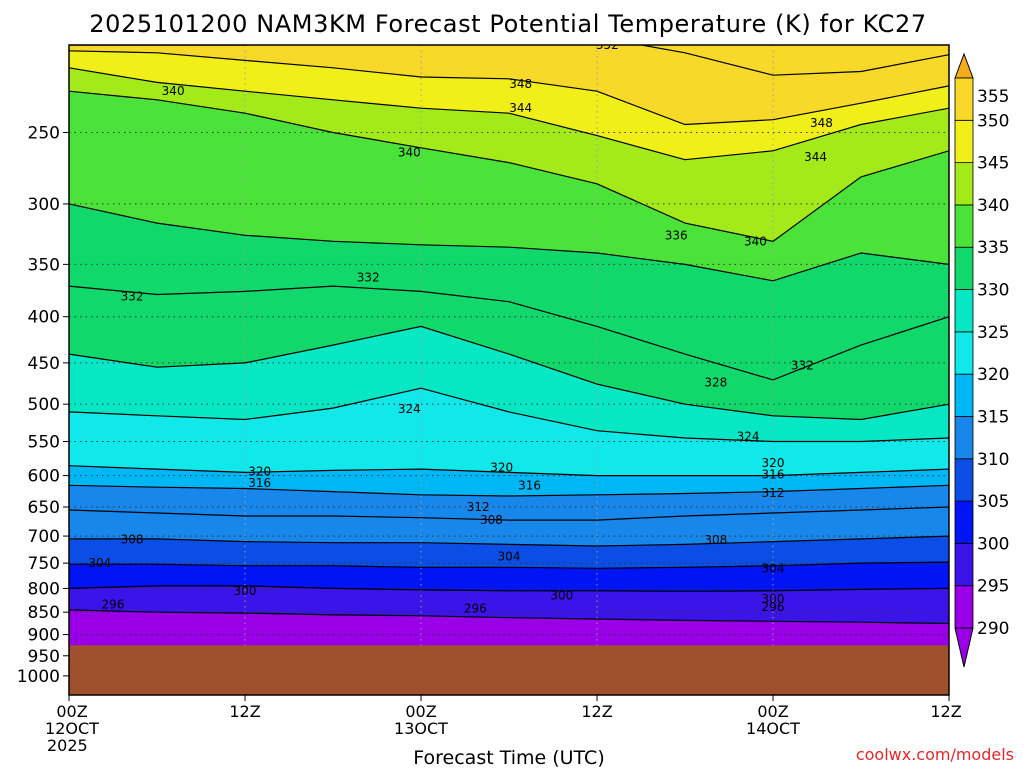 This screenshot has width=1024, height=768. What do you see at coordinates (993, 375) in the screenshot?
I see `colorbar-label: 320` at bounding box center [993, 375].